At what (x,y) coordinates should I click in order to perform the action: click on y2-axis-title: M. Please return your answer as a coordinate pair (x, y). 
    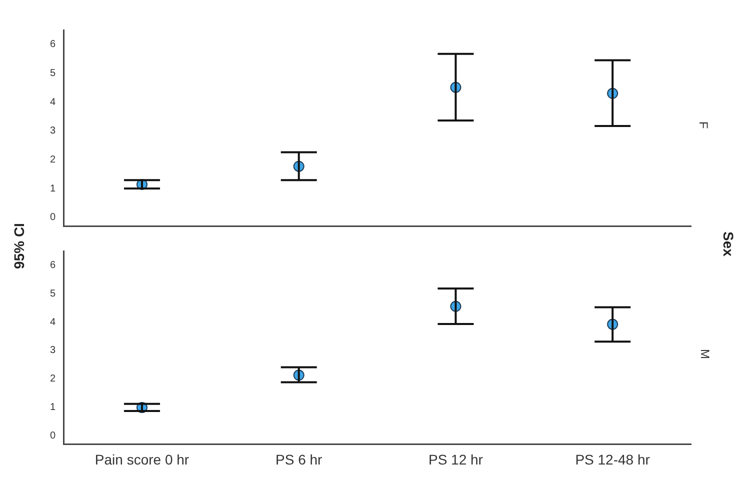
    Looking at the image, I should click on (705, 354).